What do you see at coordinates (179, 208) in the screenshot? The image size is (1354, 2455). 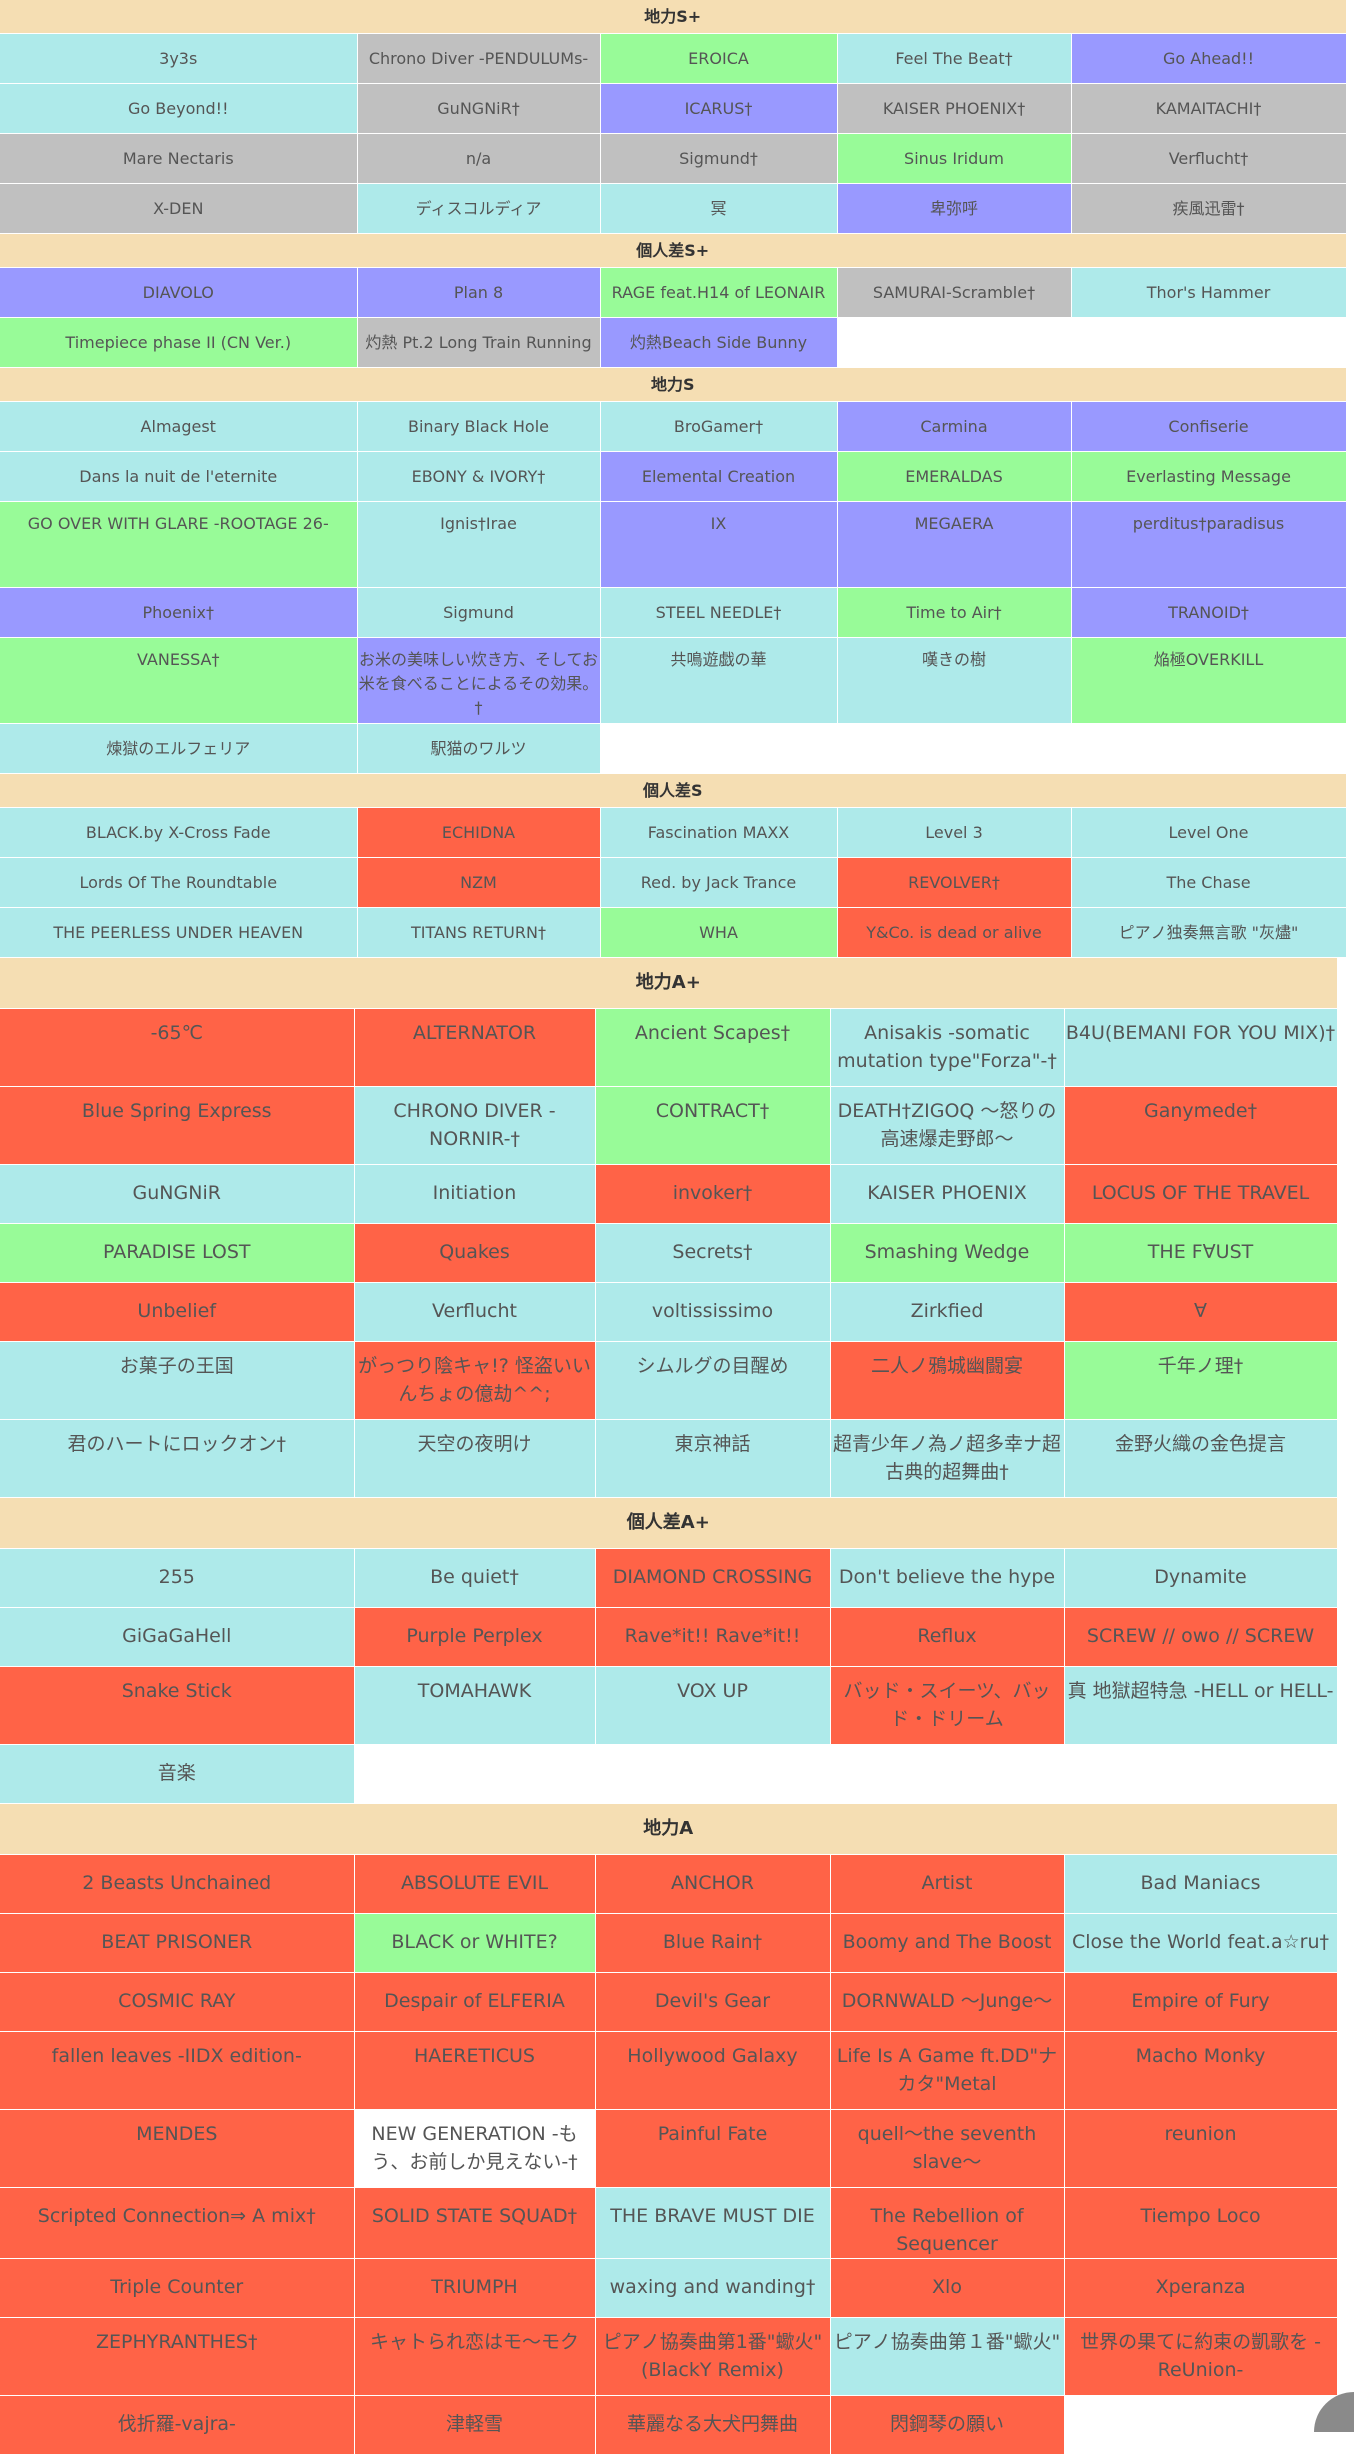 I see `song-cell: X-DEN` at bounding box center [179, 208].